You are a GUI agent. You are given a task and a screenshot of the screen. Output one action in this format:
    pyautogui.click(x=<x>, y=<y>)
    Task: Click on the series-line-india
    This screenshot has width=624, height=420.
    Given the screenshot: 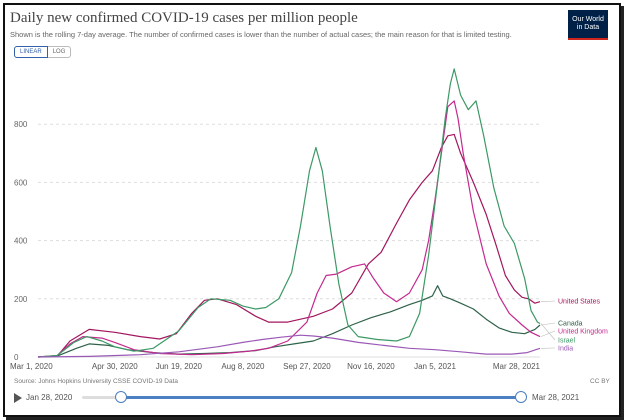 What is the action you would take?
    pyautogui.click(x=289, y=346)
    